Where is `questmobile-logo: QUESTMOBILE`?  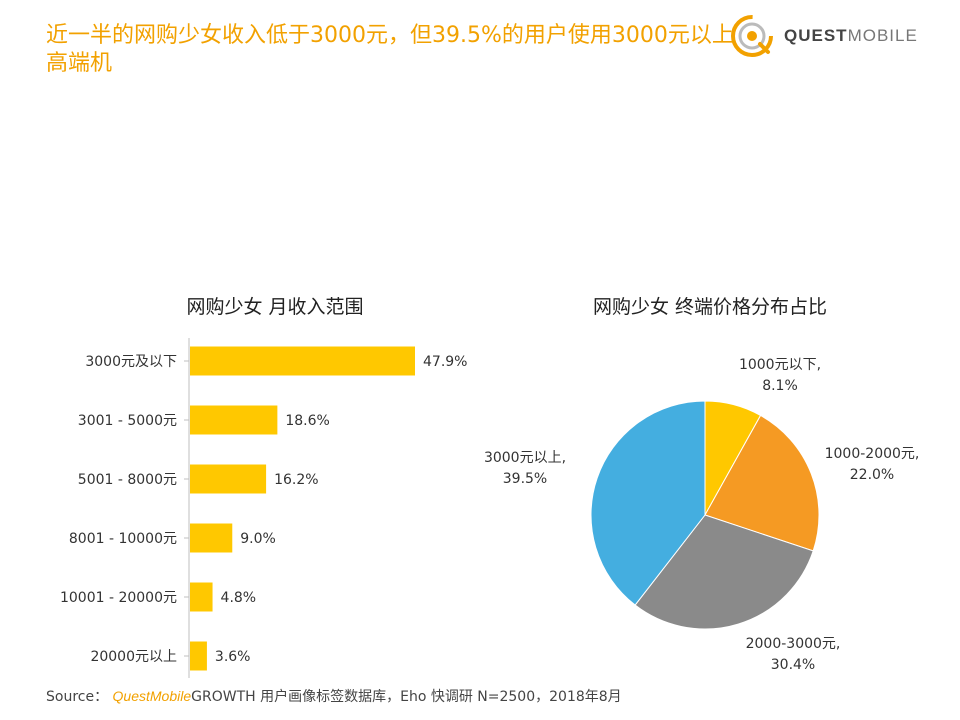 questmobile-logo: QUESTMOBILE is located at coordinates (828, 36).